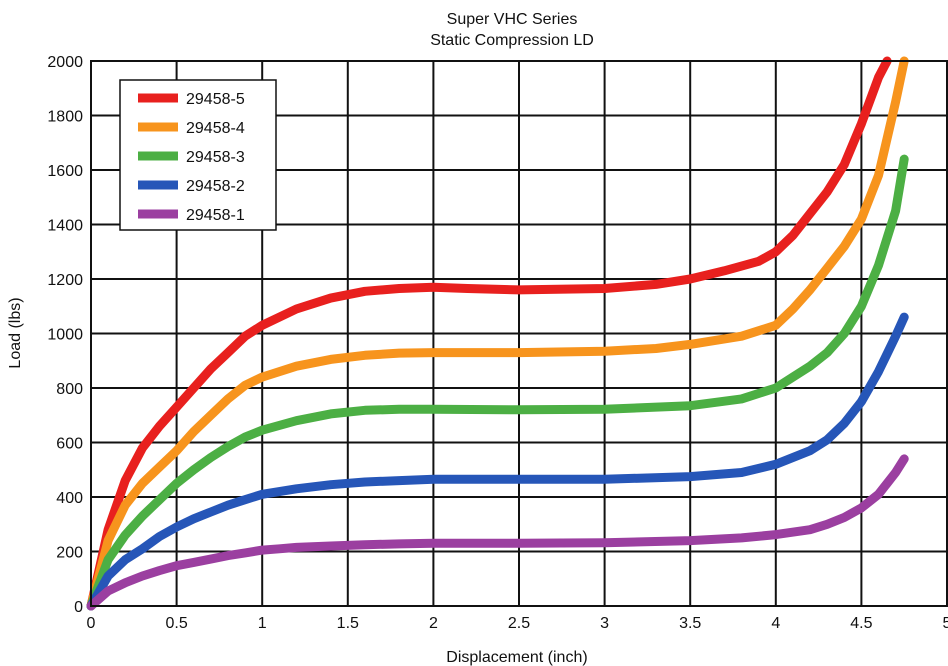  I want to click on x-tick-label: 1, so click(262, 623).